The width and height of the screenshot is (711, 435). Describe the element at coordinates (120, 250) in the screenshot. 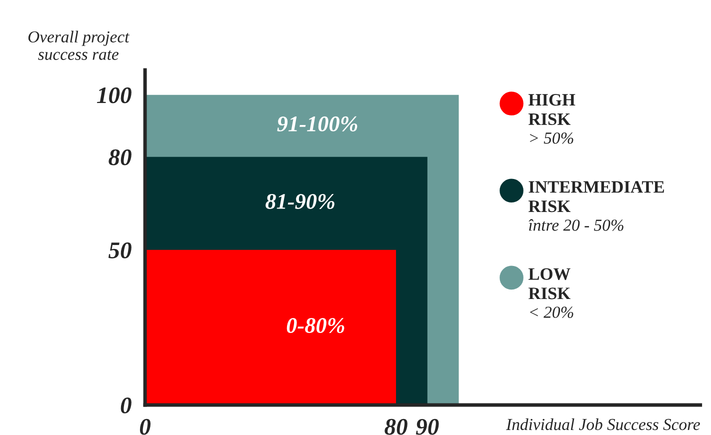

I see `y-tick-label: 50` at that location.